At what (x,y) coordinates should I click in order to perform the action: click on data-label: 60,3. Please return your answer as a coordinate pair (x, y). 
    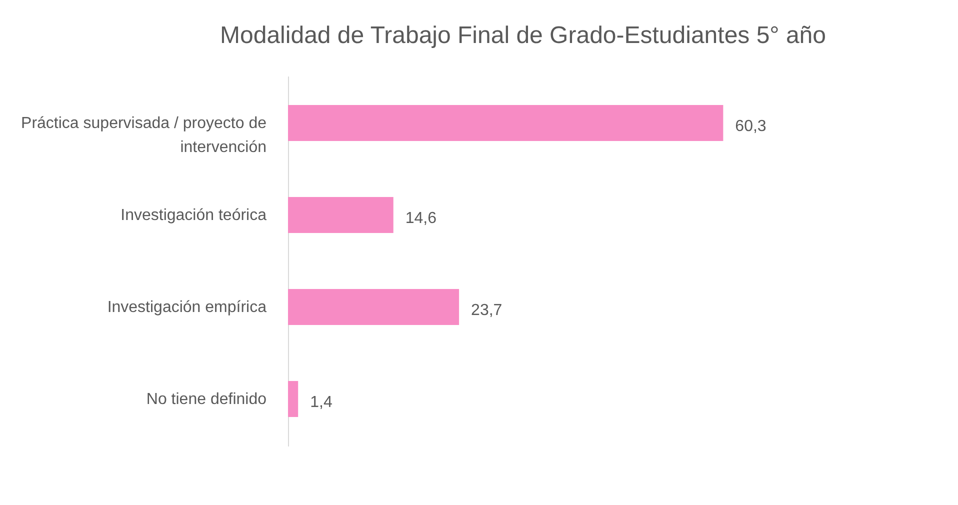
    Looking at the image, I should click on (750, 126).